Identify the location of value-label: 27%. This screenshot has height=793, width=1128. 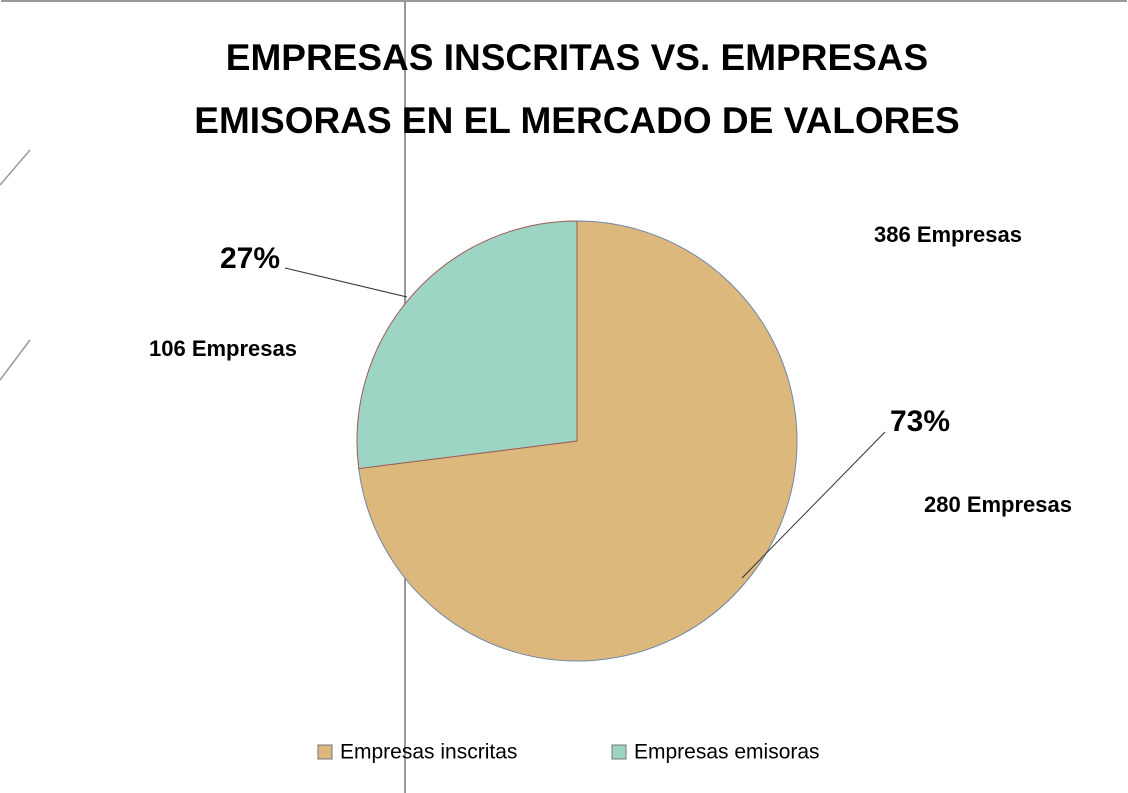
(250, 258).